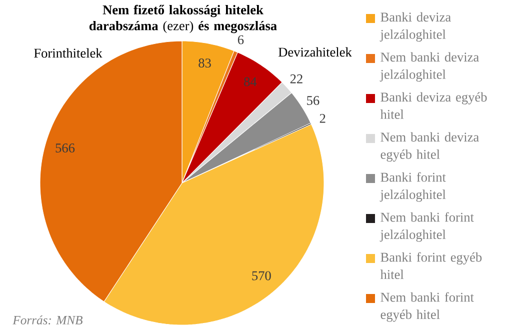  What do you see at coordinates (313, 100) in the screenshot?
I see `data-label: 56` at bounding box center [313, 100].